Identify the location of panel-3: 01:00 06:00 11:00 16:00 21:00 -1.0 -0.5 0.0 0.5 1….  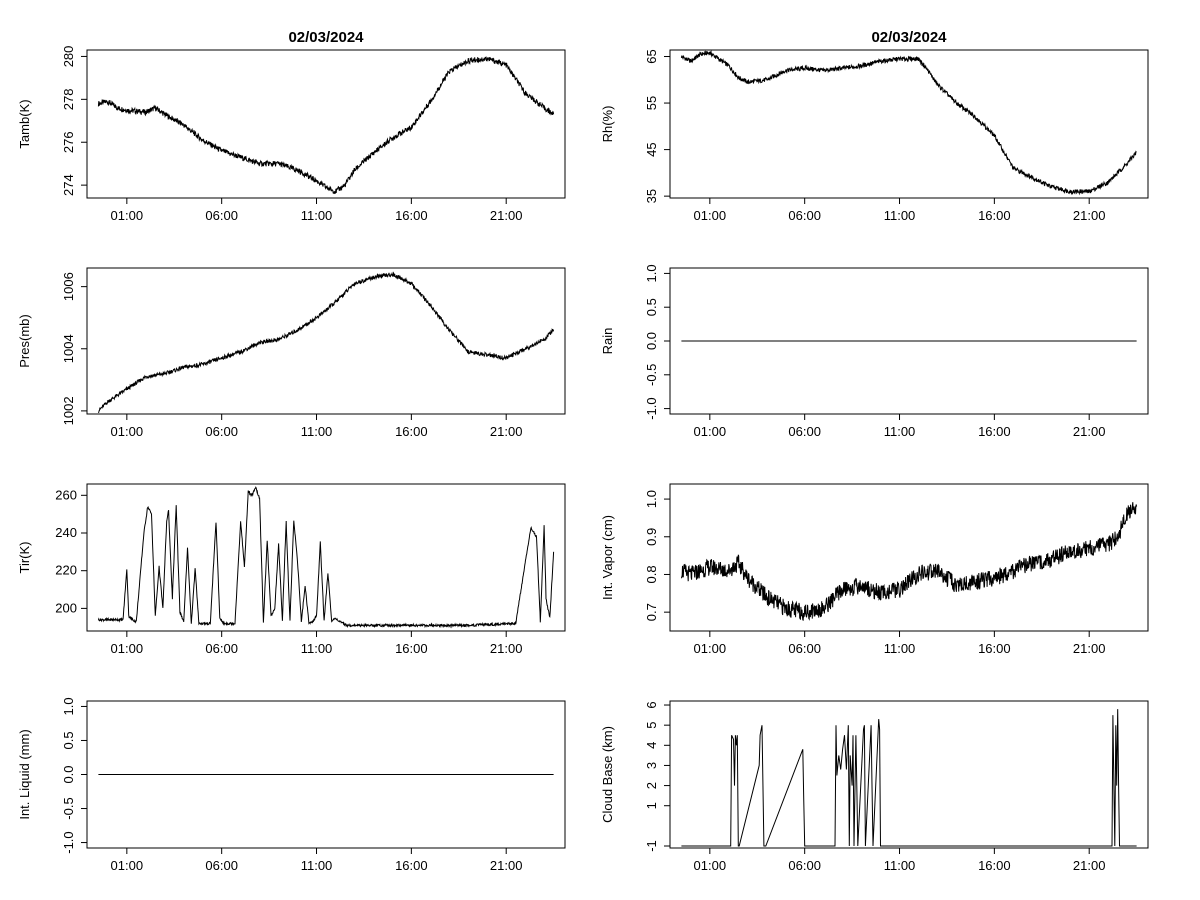
(874, 351).